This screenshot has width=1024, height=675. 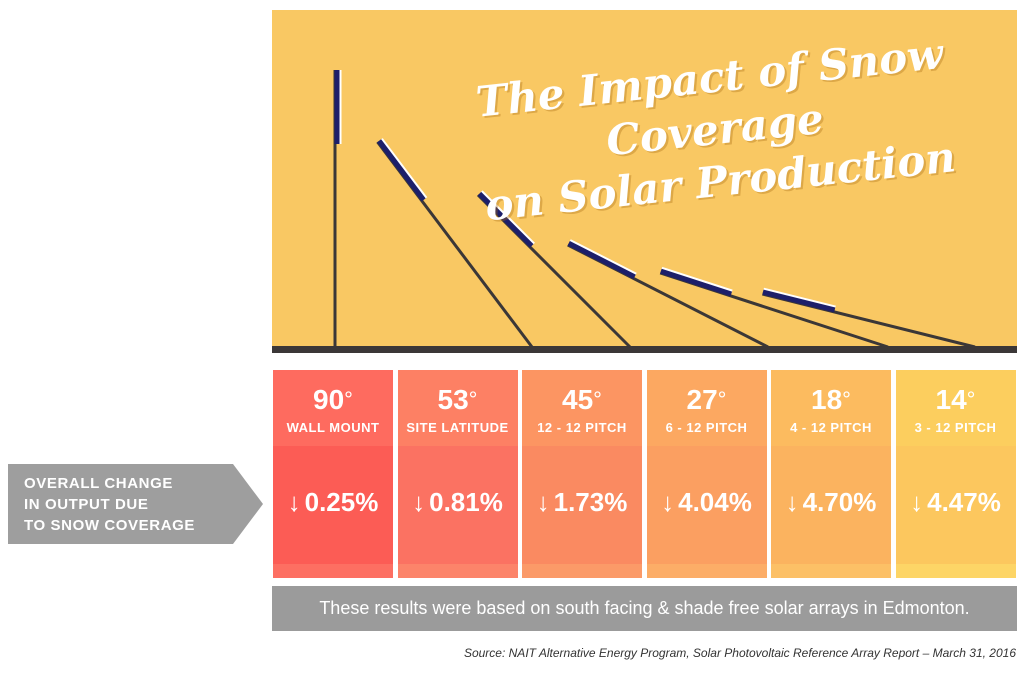 What do you see at coordinates (955, 427) in the screenshot?
I see `mount-type-label: 3 - 12 PITCH` at bounding box center [955, 427].